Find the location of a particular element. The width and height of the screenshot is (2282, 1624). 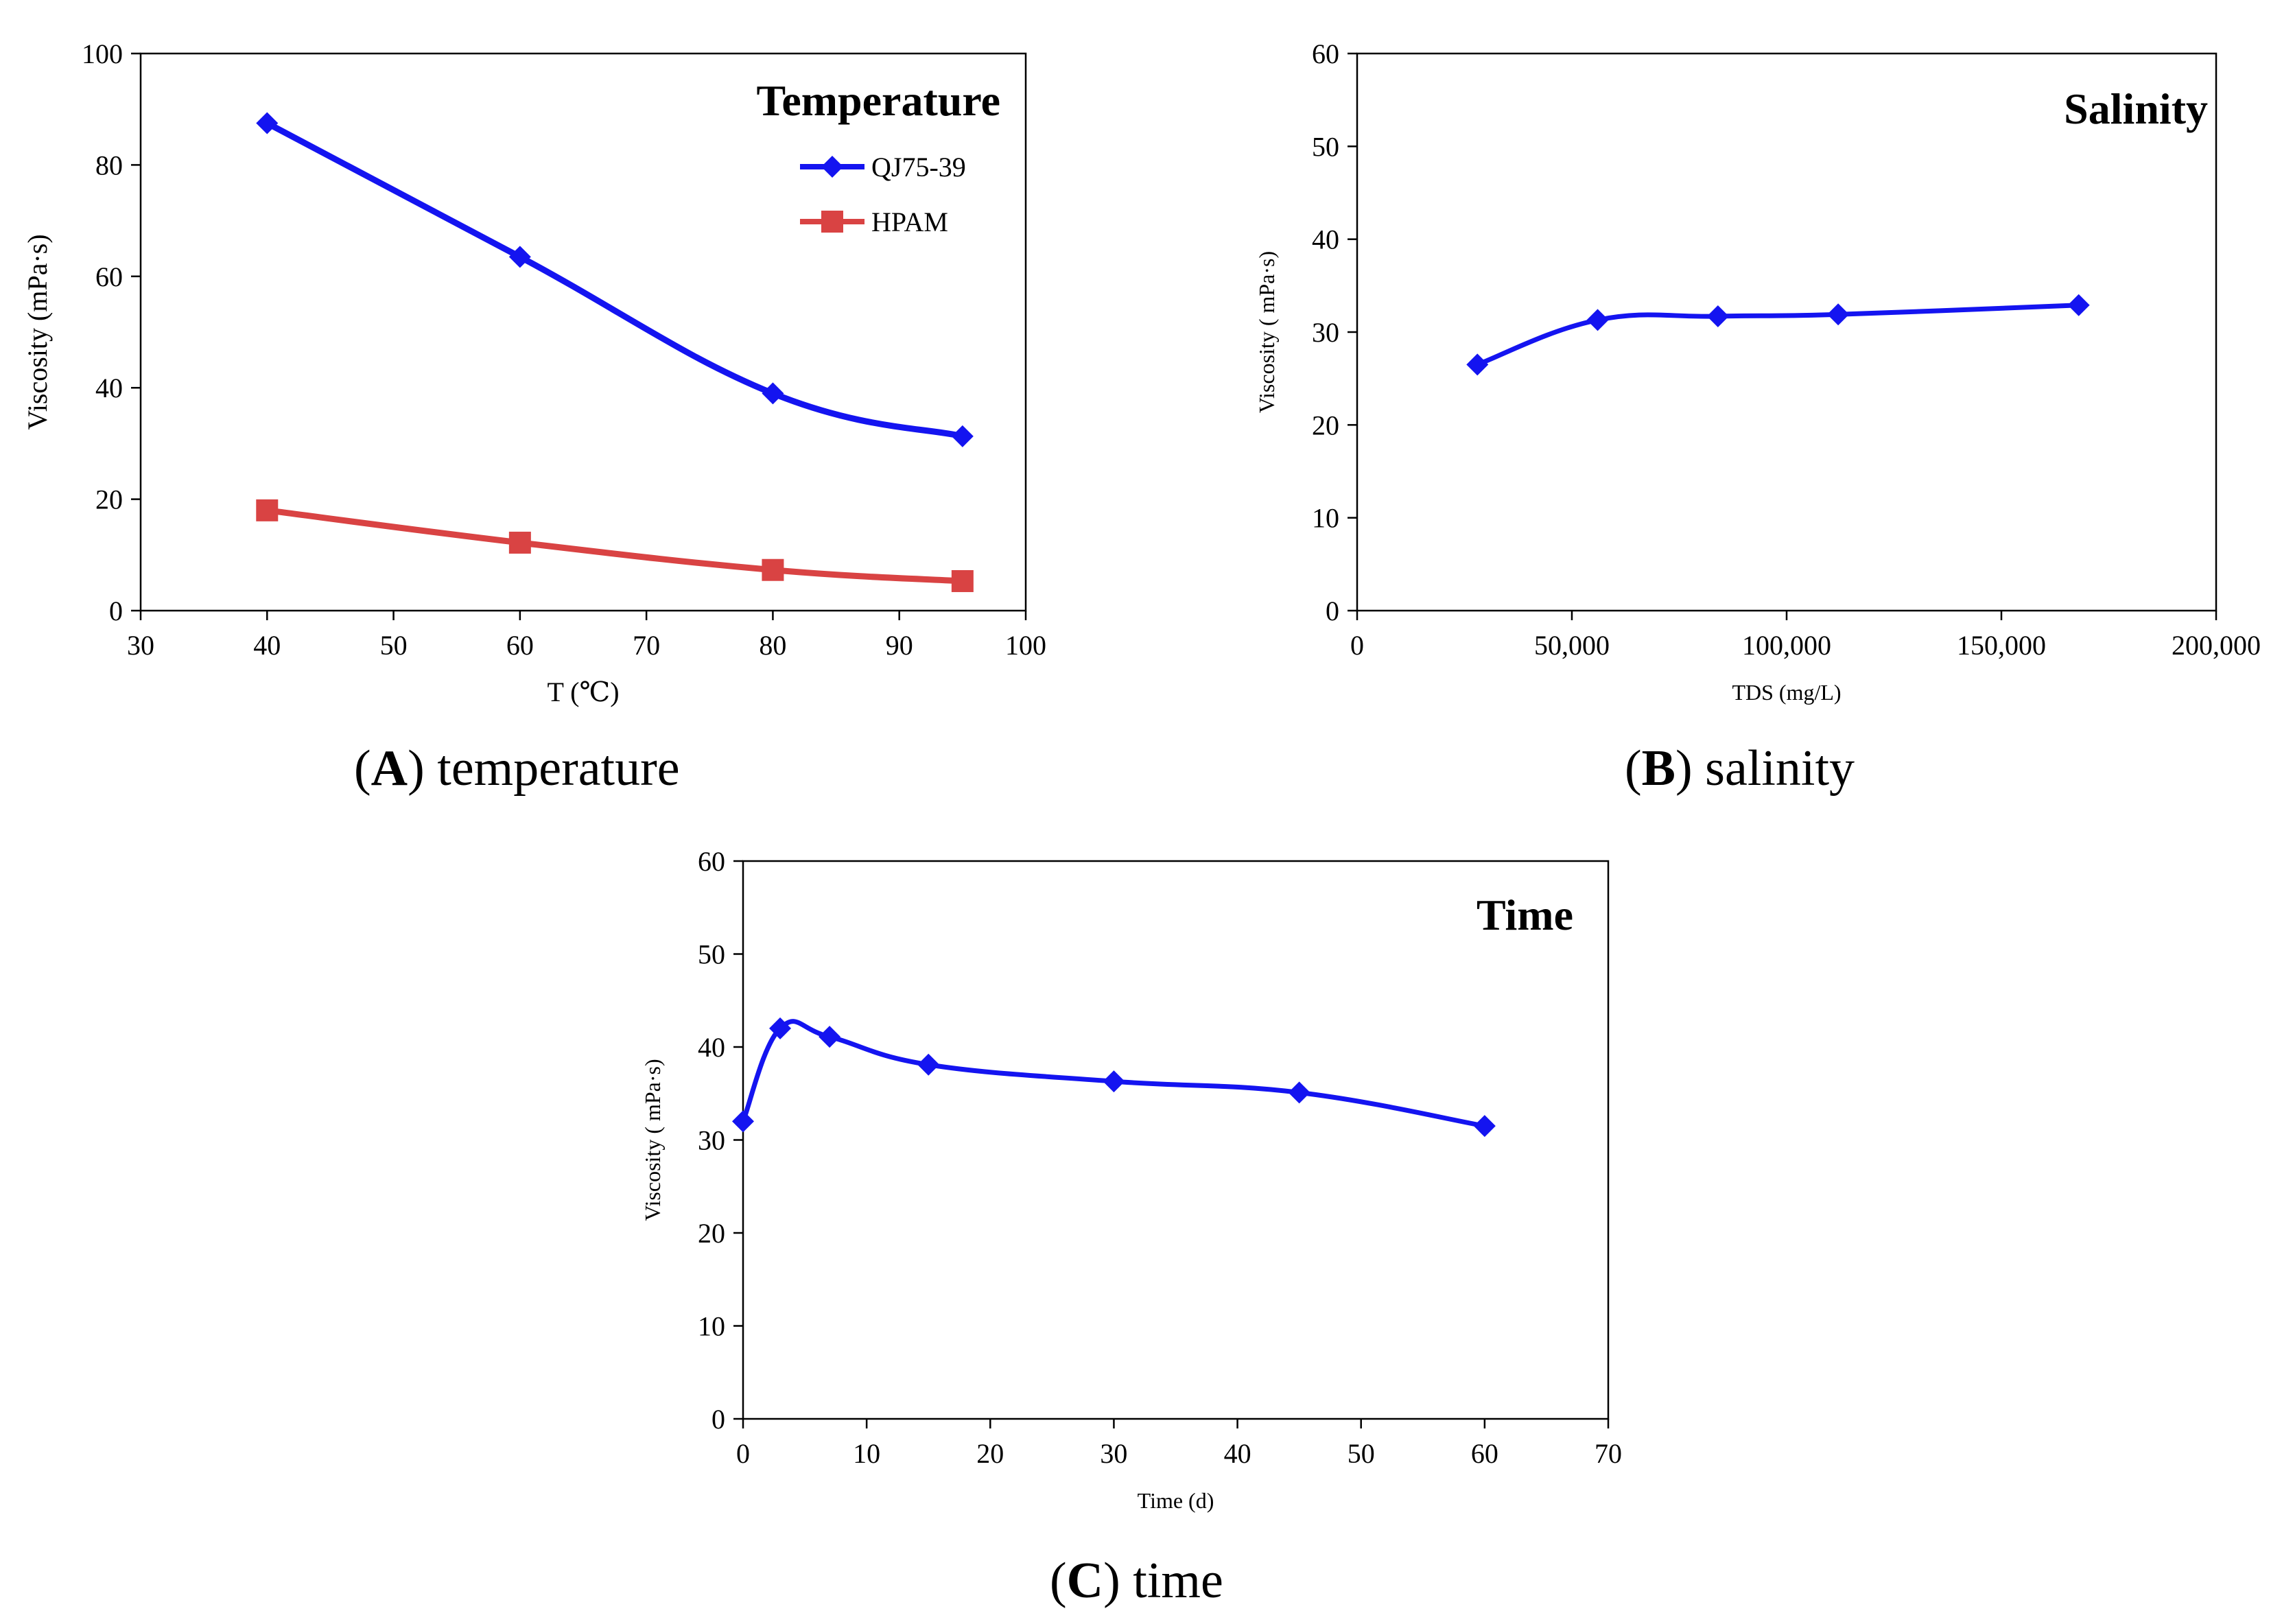

caption-c-letter: C is located at coordinates (1085, 1581).